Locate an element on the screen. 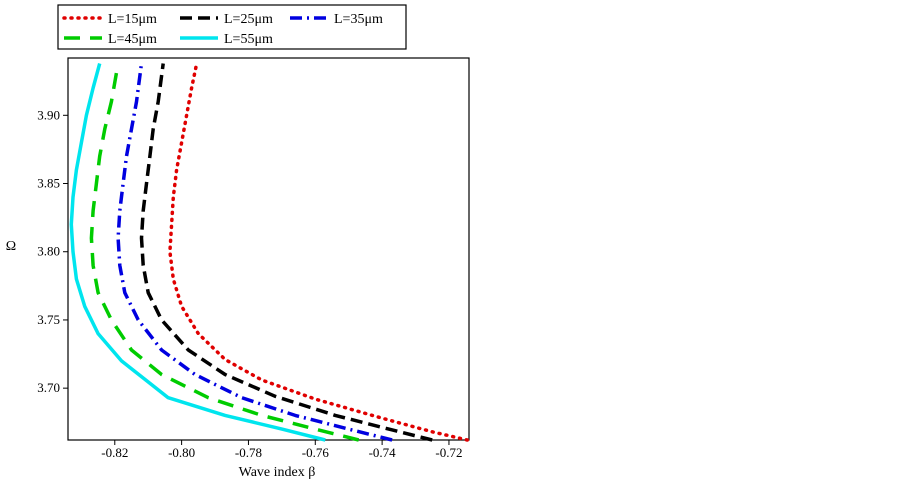 This screenshot has width=903, height=484. y-axis: 3.70 3.75 3.80 3.85 3.90 is located at coordinates (52, 251).